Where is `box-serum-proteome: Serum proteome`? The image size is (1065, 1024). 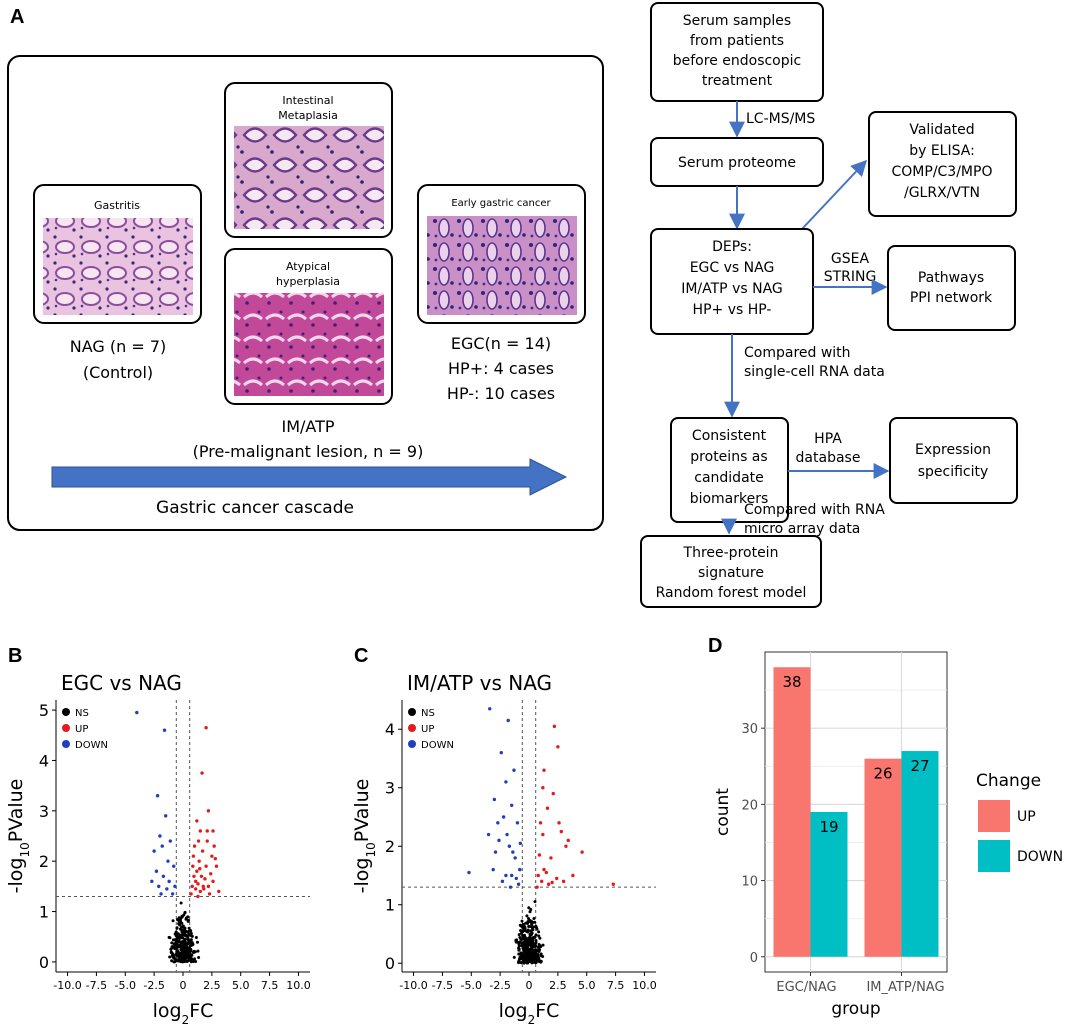
box-serum-proteome: Serum proteome is located at coordinates (737, 162).